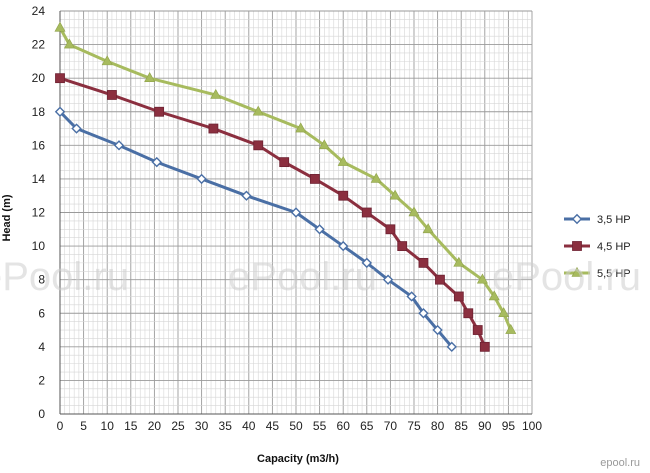 This screenshot has height=473, width=650. I want to click on x-tick-label: 90, so click(485, 426).